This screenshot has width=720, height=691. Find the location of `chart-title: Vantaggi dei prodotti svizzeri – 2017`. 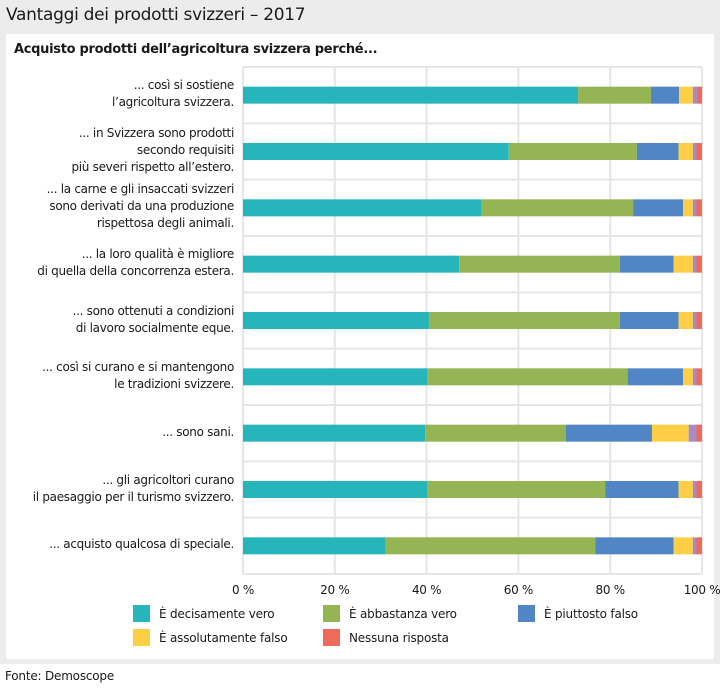

chart-title: Vantaggi dei prodotti svizzeri – 2017 is located at coordinates (156, 15).